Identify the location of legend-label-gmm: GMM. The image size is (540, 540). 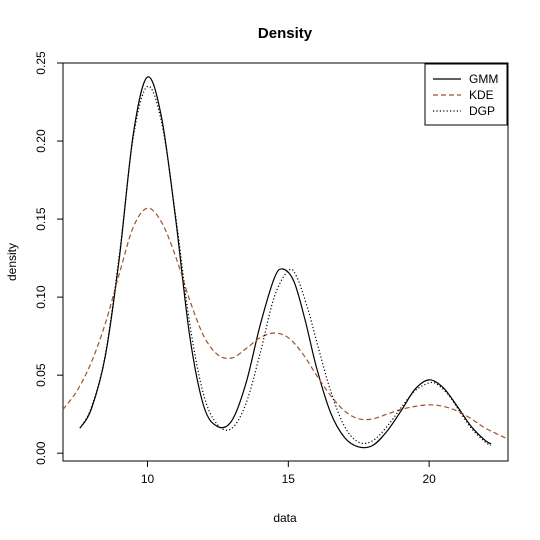
(483, 79).